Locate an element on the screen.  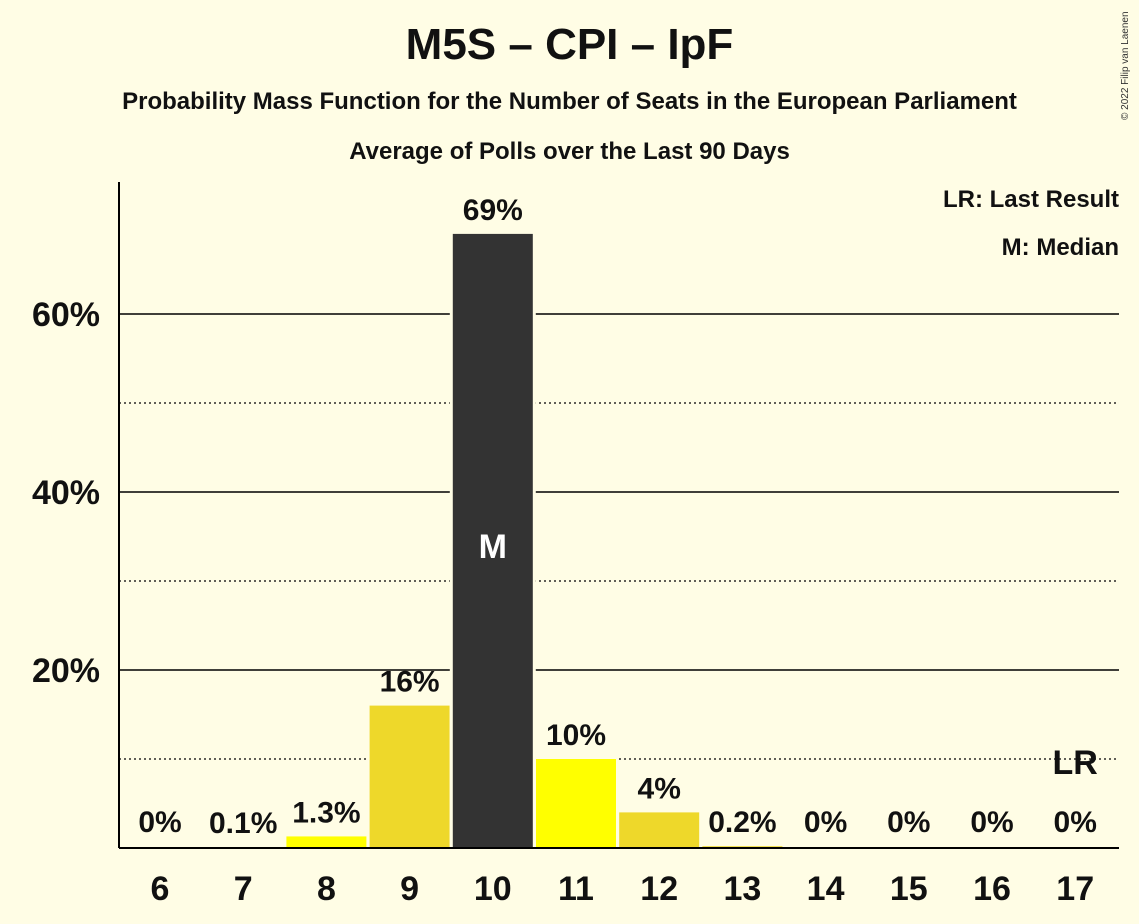
chart-title: M5S – CPI – IpF is located at coordinates (569, 44).